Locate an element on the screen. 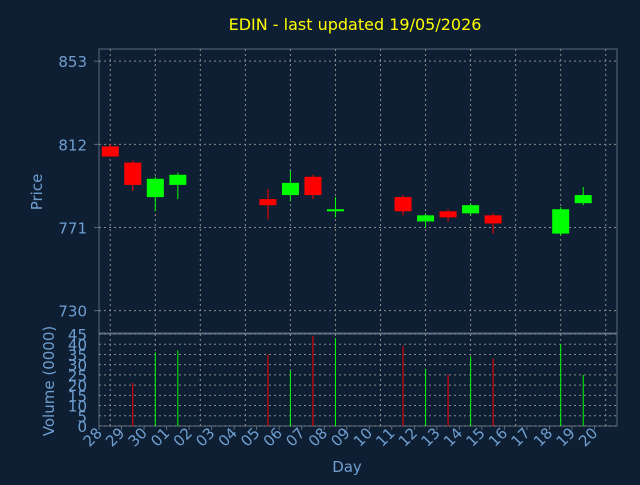 The image size is (640, 485). x-axis-label: Day is located at coordinates (347, 467).